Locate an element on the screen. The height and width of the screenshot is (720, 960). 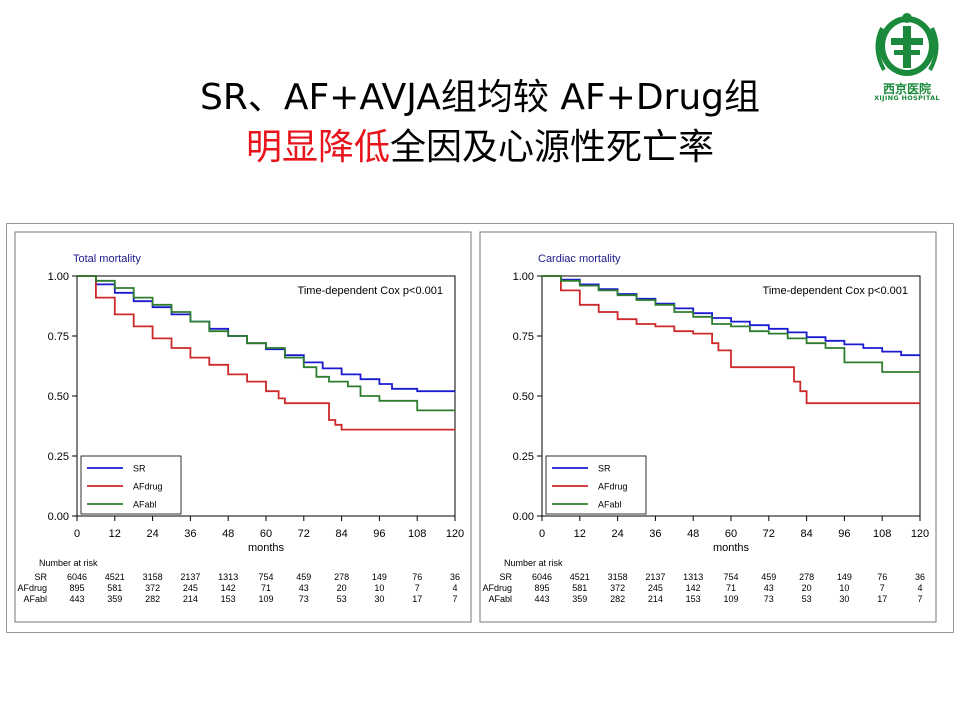
slide-title-line1: SR、AF+AVJA组均较 AF+Drug组 is located at coordinates (480, 97).